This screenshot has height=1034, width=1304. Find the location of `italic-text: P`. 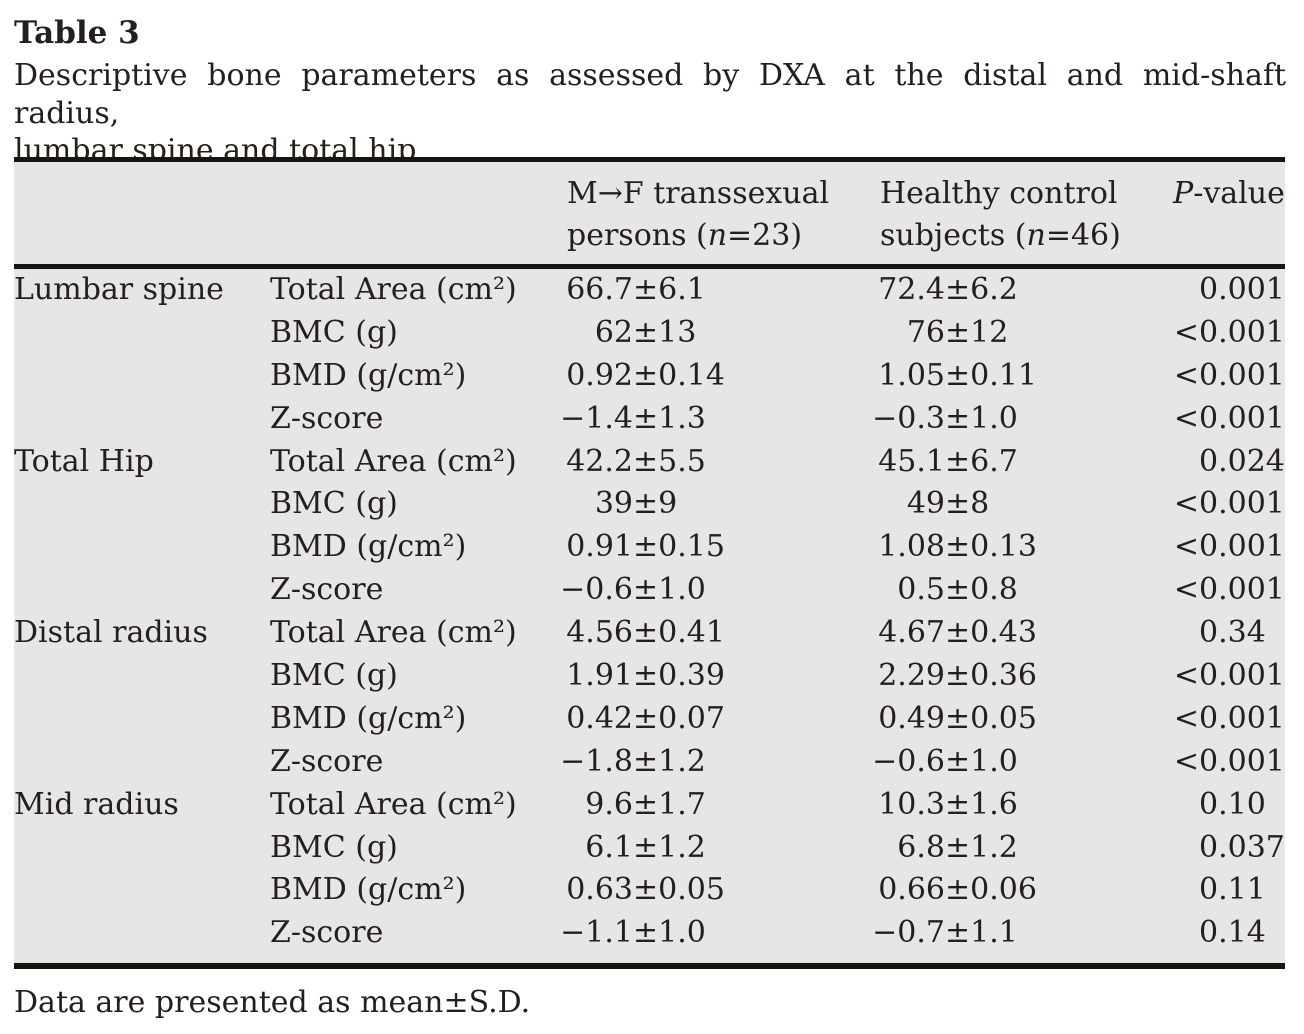

italic-text: P is located at coordinates (1183, 193).